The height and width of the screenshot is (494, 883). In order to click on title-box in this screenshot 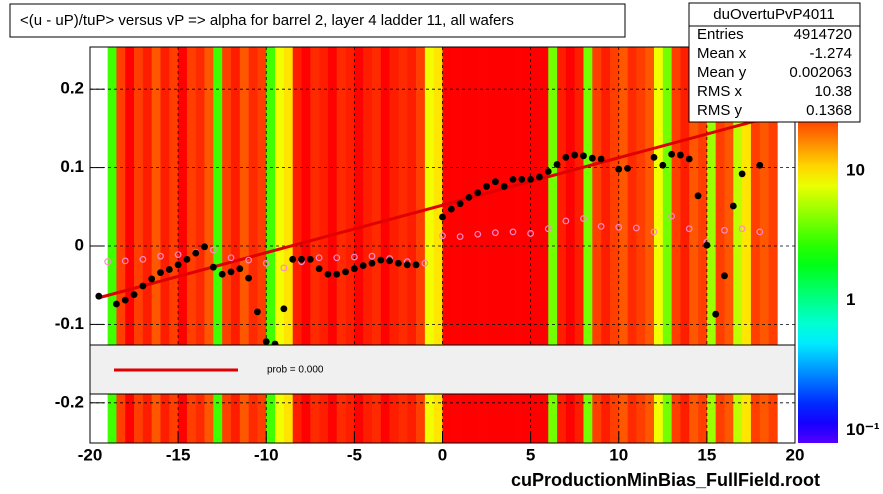, I will do `click(317, 20)`.